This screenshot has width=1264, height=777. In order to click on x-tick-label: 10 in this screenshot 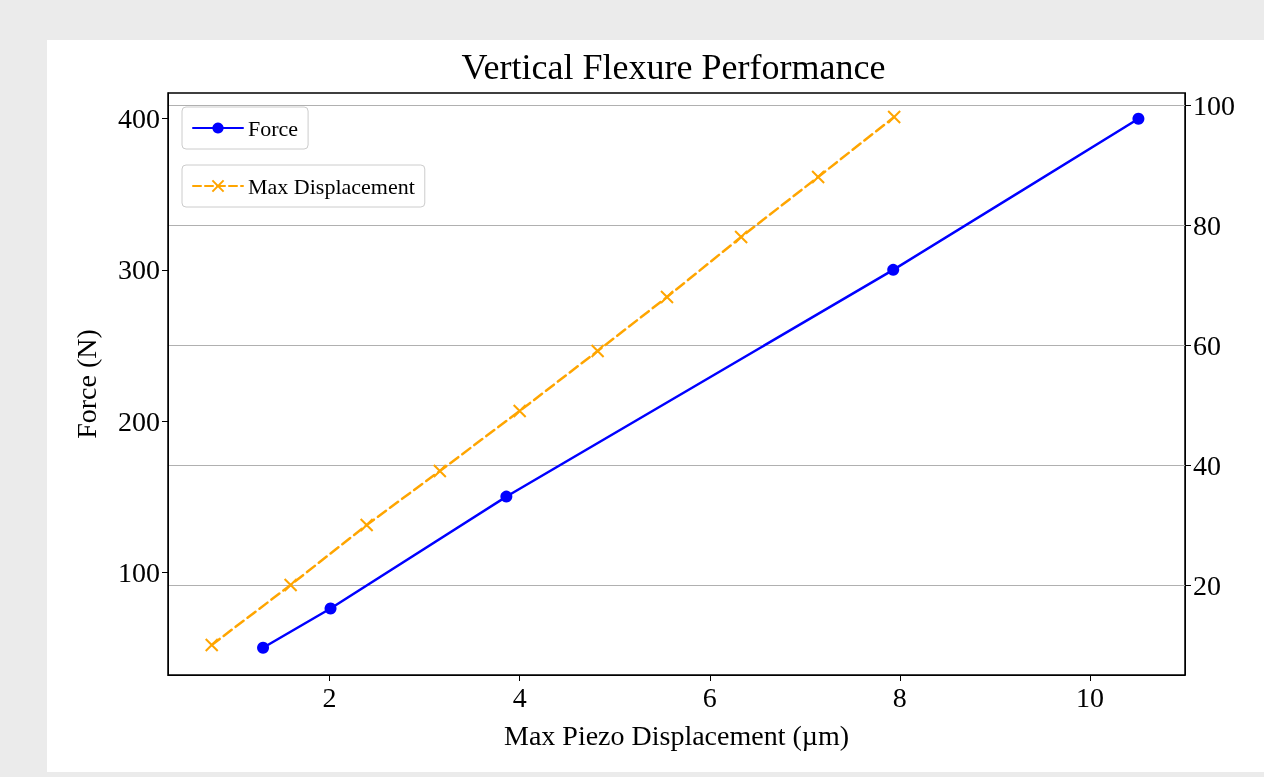, I will do `click(1089, 697)`.